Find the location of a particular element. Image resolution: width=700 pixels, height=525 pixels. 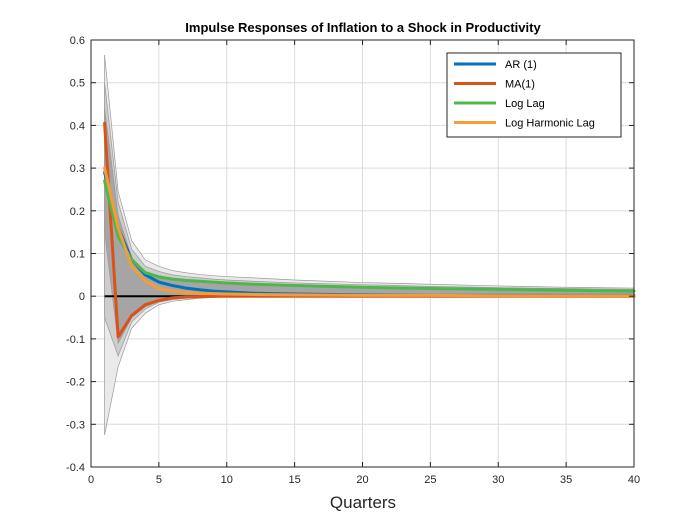

legend-label: AR (1) is located at coordinates (521, 65).